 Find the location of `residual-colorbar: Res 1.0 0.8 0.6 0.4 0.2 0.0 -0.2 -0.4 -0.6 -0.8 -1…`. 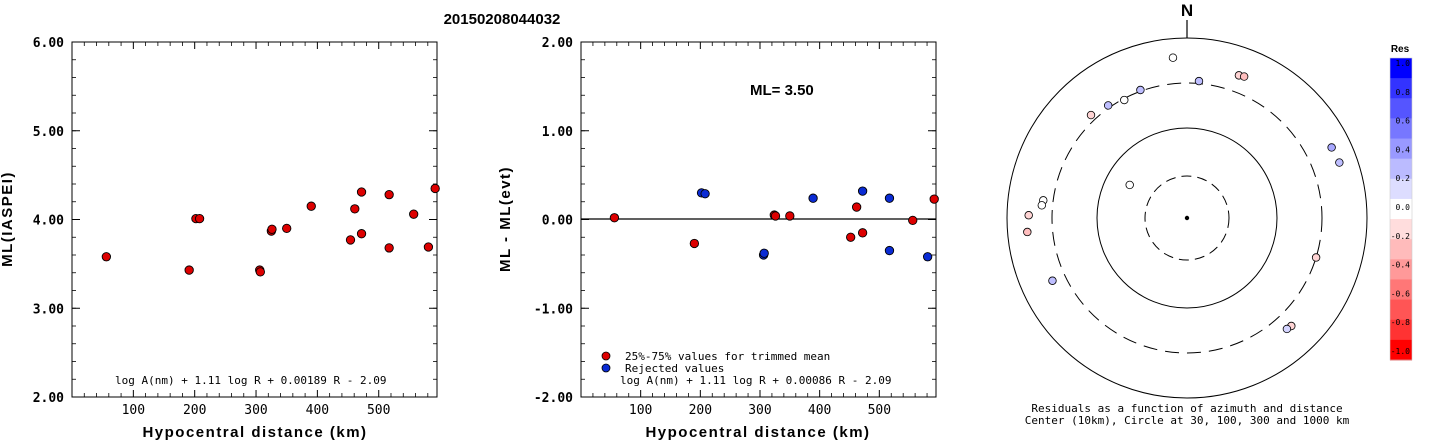

residual-colorbar: Res 1.0 0.8 0.6 0.4 0.2 0.0 -0.2 -0.4 -0.6 -0.8 -1… is located at coordinates (1401, 202).